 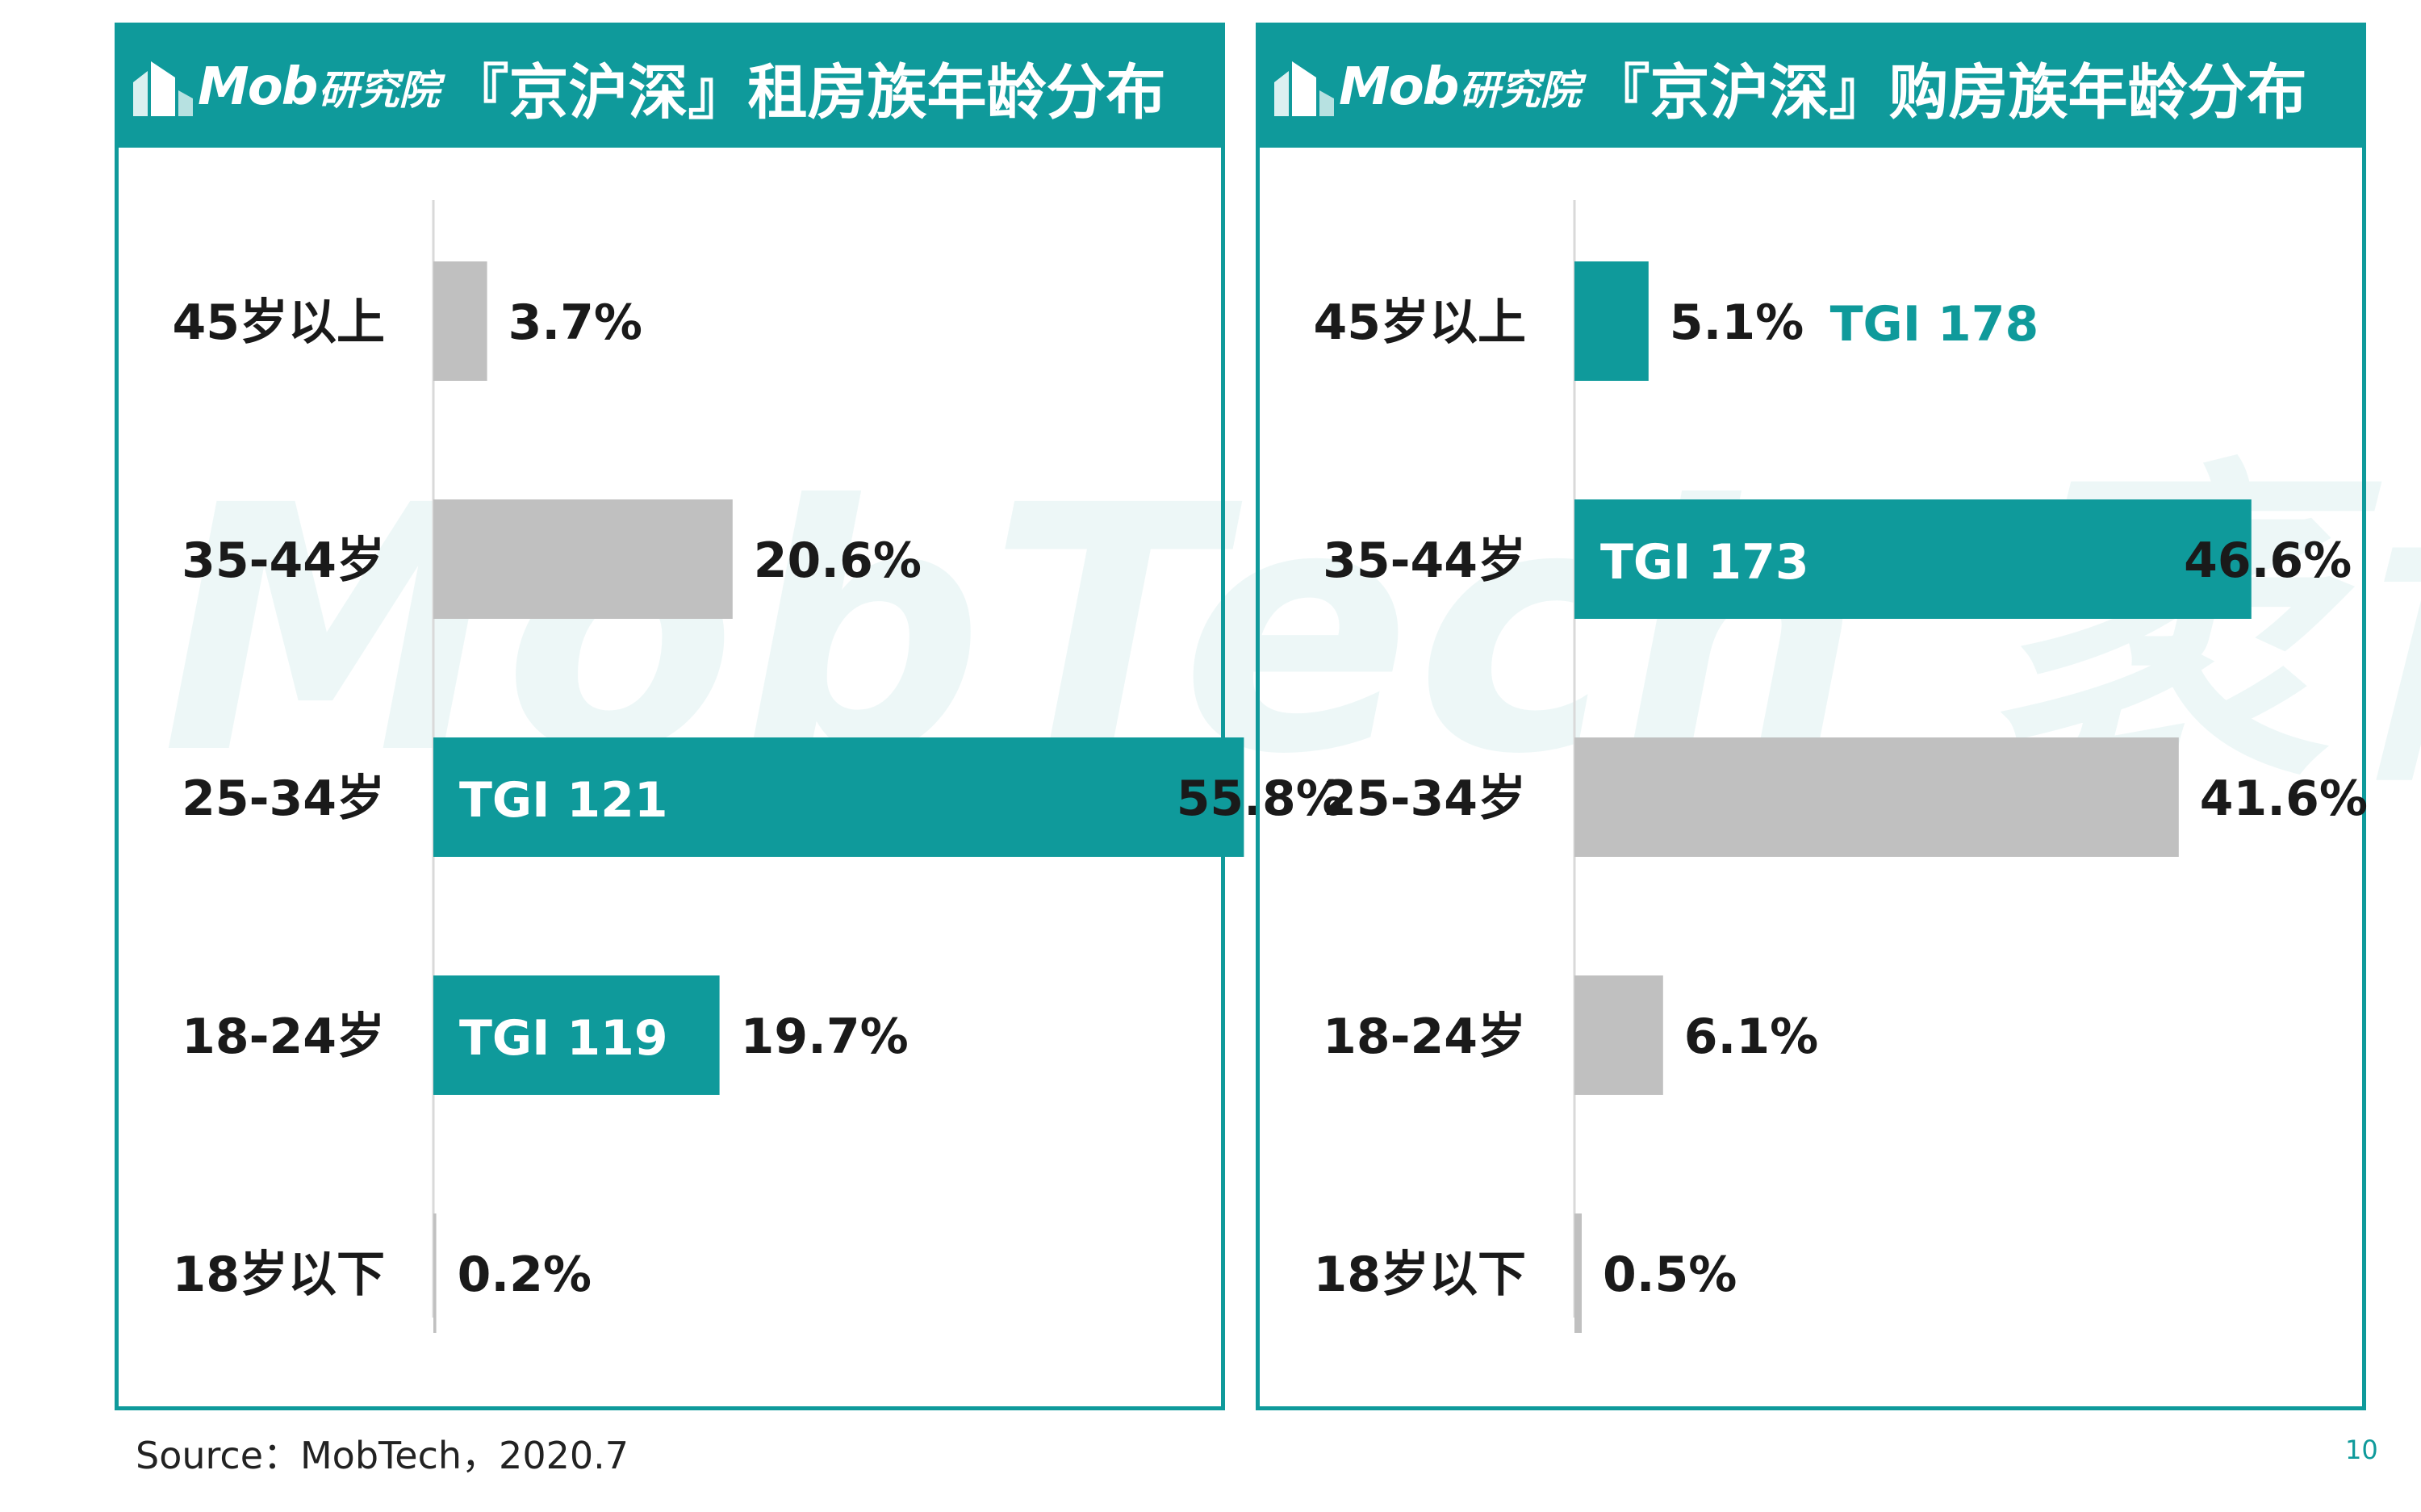 What do you see at coordinates (1751, 1037) in the screenshot?
I see `value-label: 6.1%` at bounding box center [1751, 1037].